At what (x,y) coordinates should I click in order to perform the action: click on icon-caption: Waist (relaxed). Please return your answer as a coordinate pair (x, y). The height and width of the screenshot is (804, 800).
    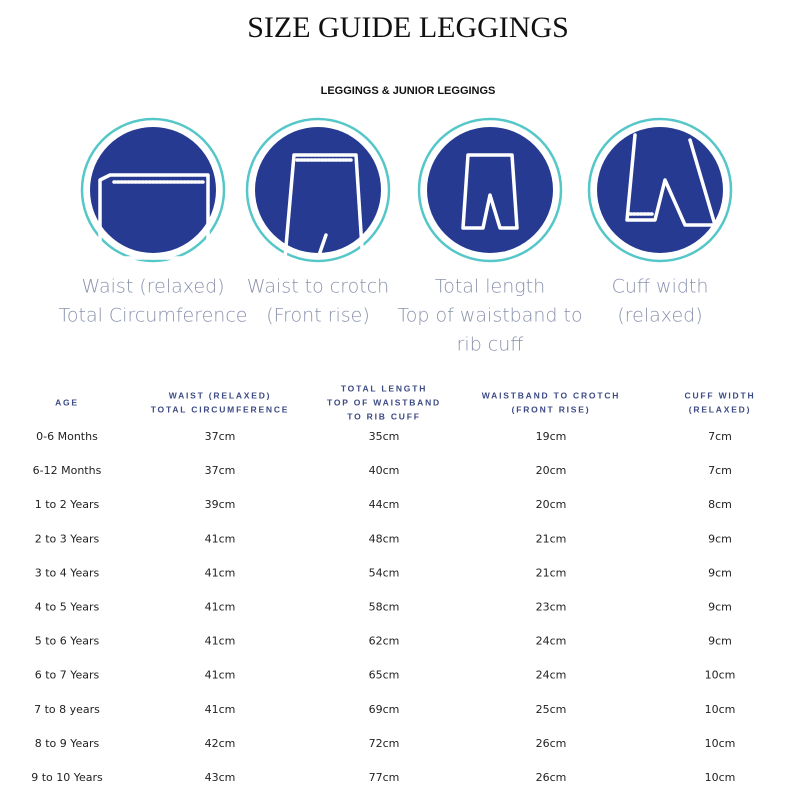
    Looking at the image, I should click on (152, 287).